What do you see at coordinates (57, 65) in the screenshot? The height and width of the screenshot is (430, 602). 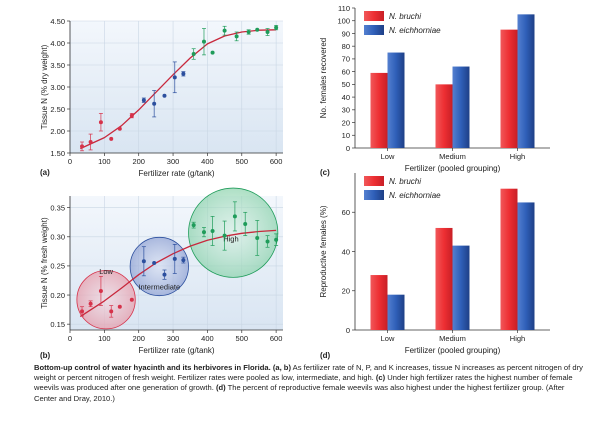 I see `y-tick-label: 3.50` at bounding box center [57, 65].